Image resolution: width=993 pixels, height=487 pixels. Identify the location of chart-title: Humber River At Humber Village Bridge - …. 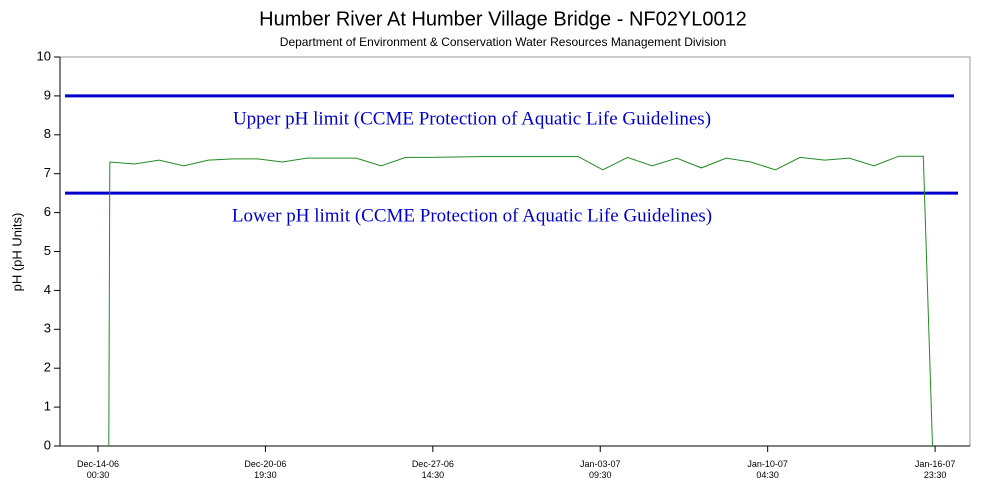
(503, 19).